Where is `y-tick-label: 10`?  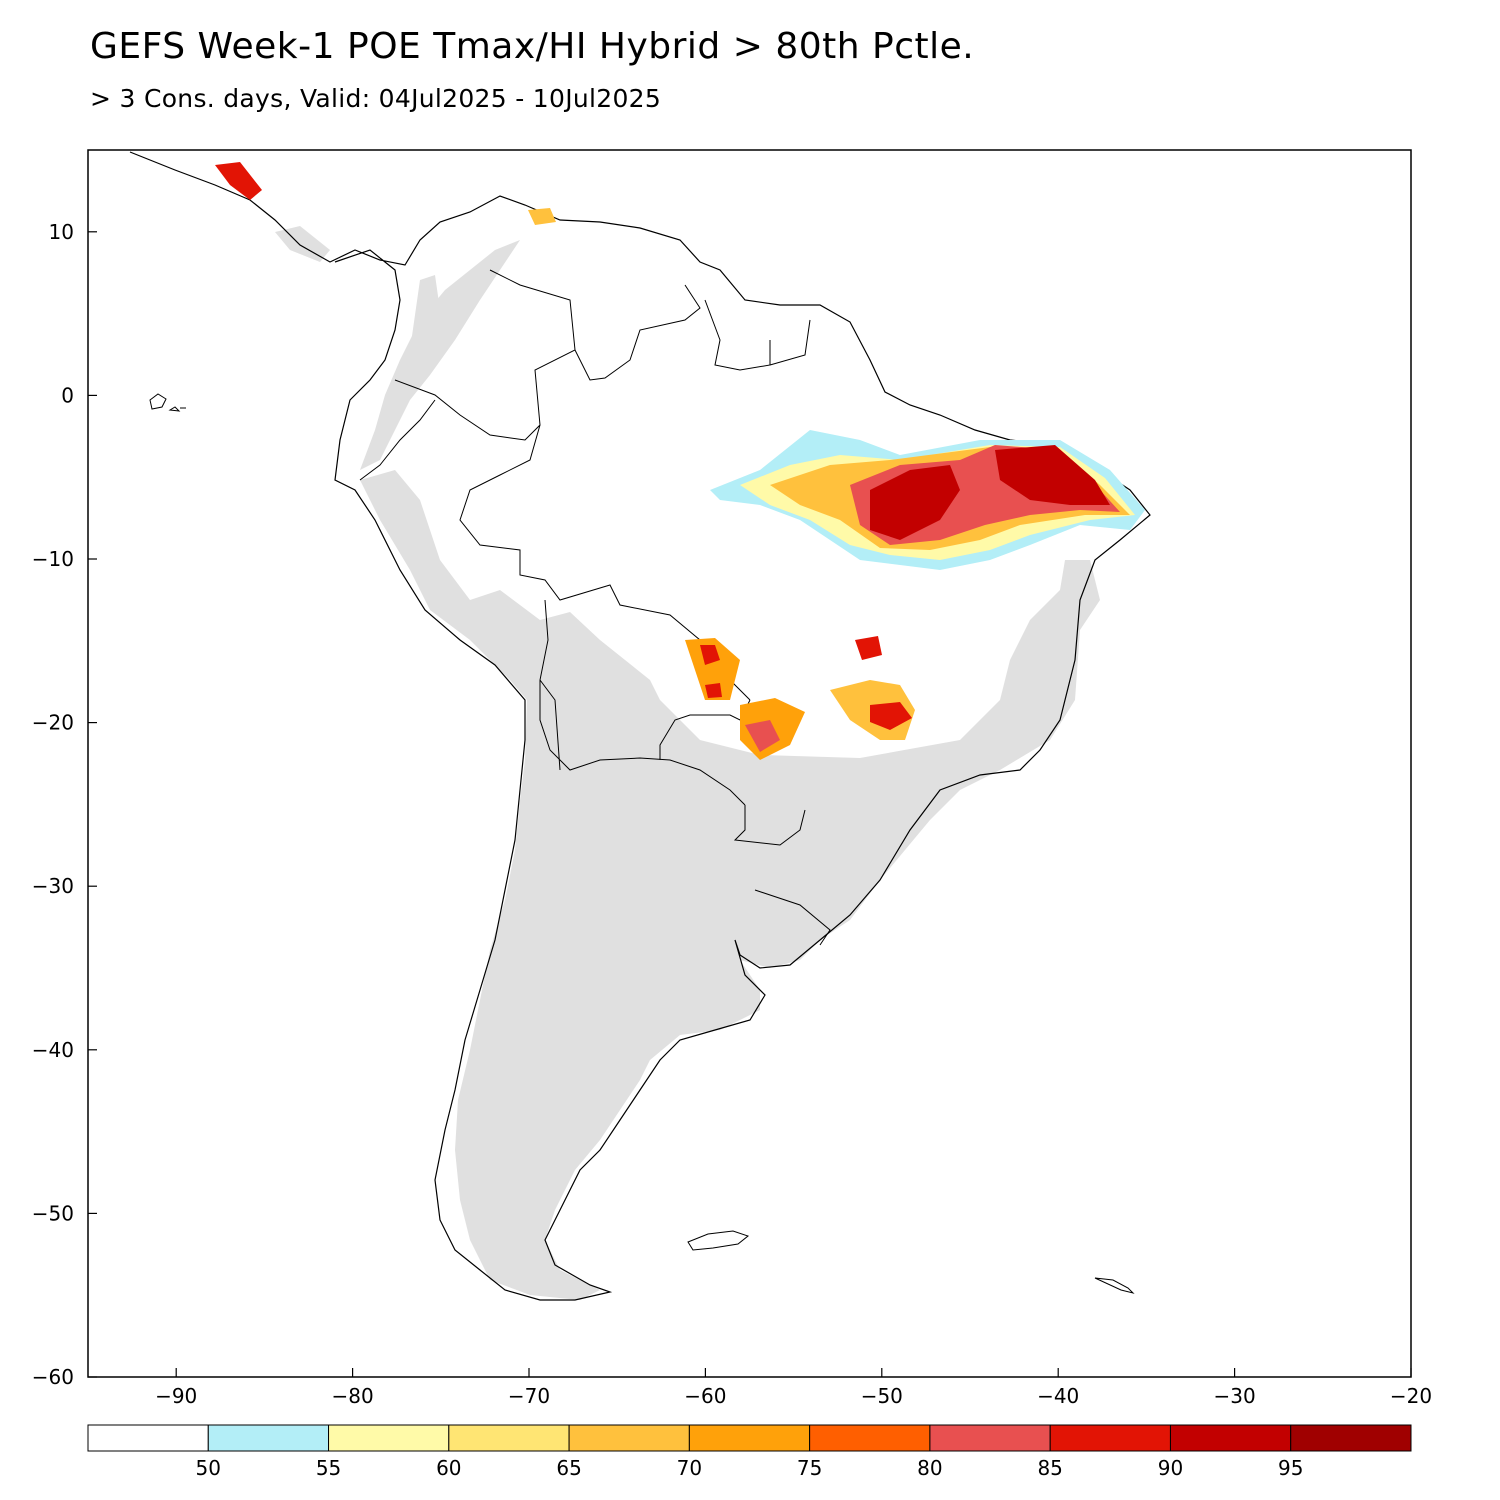 y-tick-label: 10 is located at coordinates (61, 232).